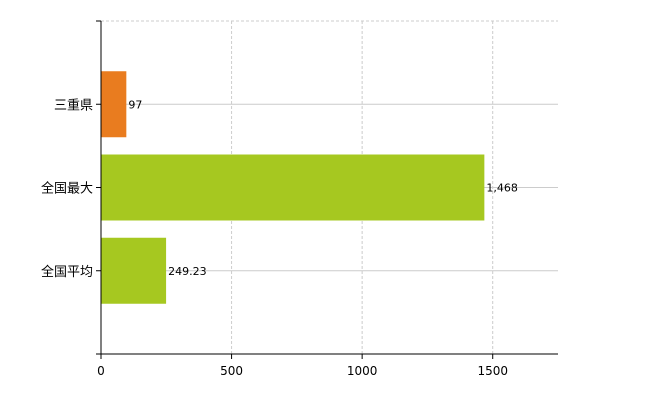 Image resolution: width=650 pixels, height=400 pixels. I want to click on x-tick-label: 1500, so click(492, 371).